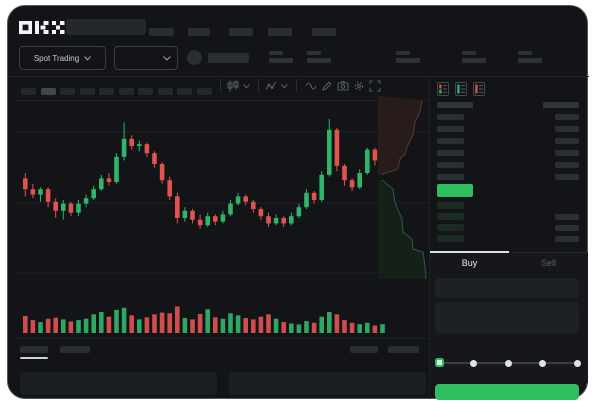 Image resolution: width=603 pixels, height=405 pixels. Describe the element at coordinates (311, 86) in the screenshot. I see `line-type-icon` at that location.